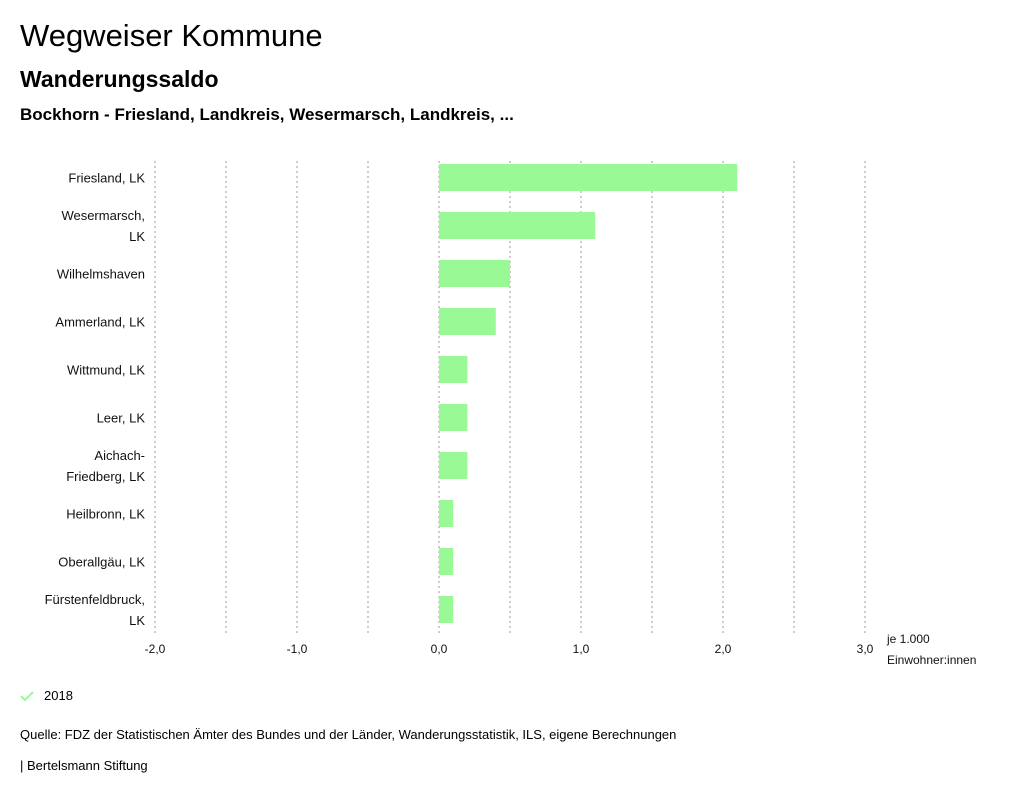  What do you see at coordinates (119, 79) in the screenshot?
I see `chart-subtitle: Wanderungssaldo` at bounding box center [119, 79].